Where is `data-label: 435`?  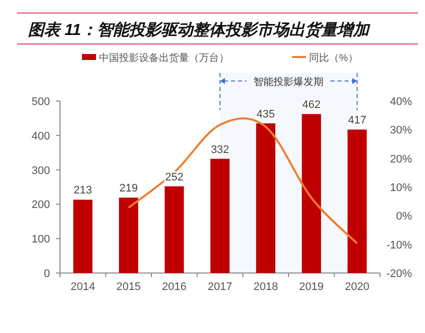
data-label: 435 is located at coordinates (265, 114).